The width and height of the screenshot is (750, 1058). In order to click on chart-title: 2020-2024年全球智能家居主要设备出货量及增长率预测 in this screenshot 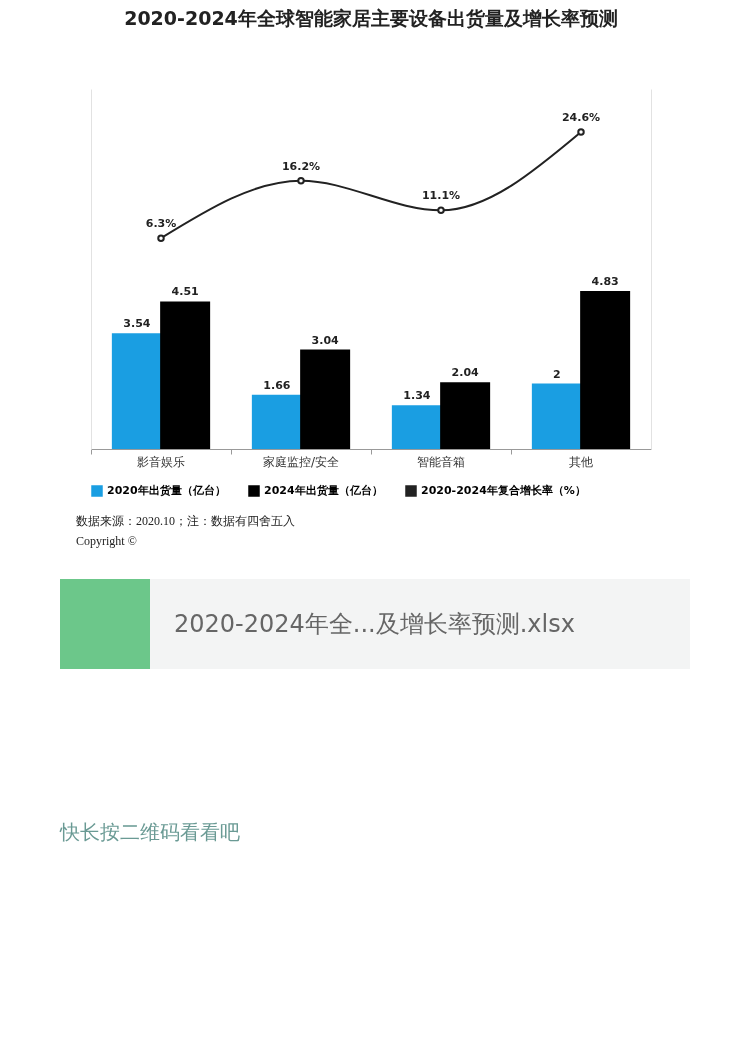, I will do `click(371, 18)`.